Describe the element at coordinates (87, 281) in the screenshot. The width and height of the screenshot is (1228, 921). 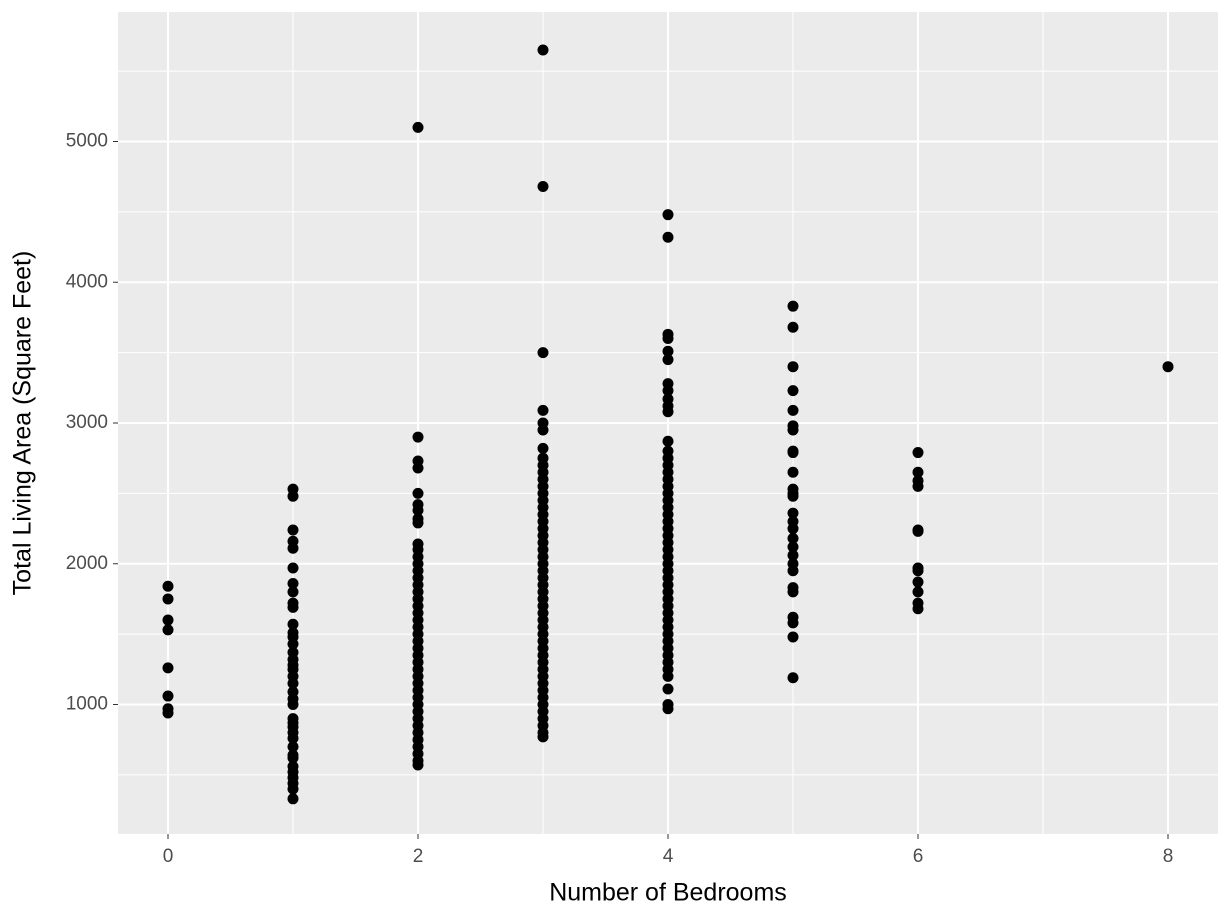
I see `y-tick-label: 4000` at that location.